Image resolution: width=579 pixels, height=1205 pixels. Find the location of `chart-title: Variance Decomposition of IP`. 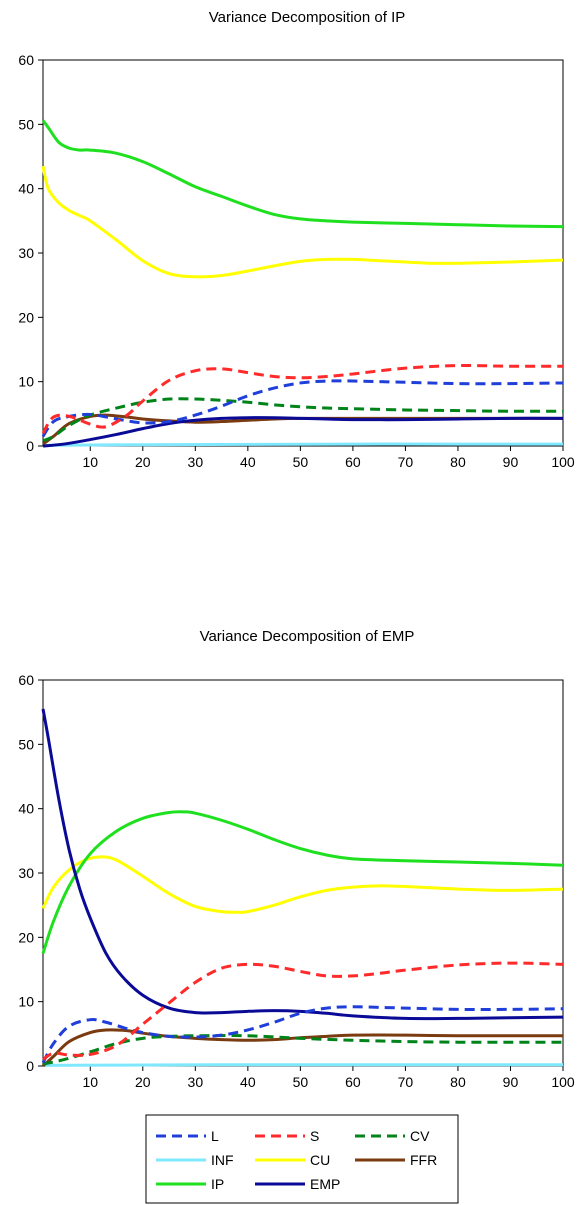

chart-title: Variance Decomposition of IP is located at coordinates (307, 17).